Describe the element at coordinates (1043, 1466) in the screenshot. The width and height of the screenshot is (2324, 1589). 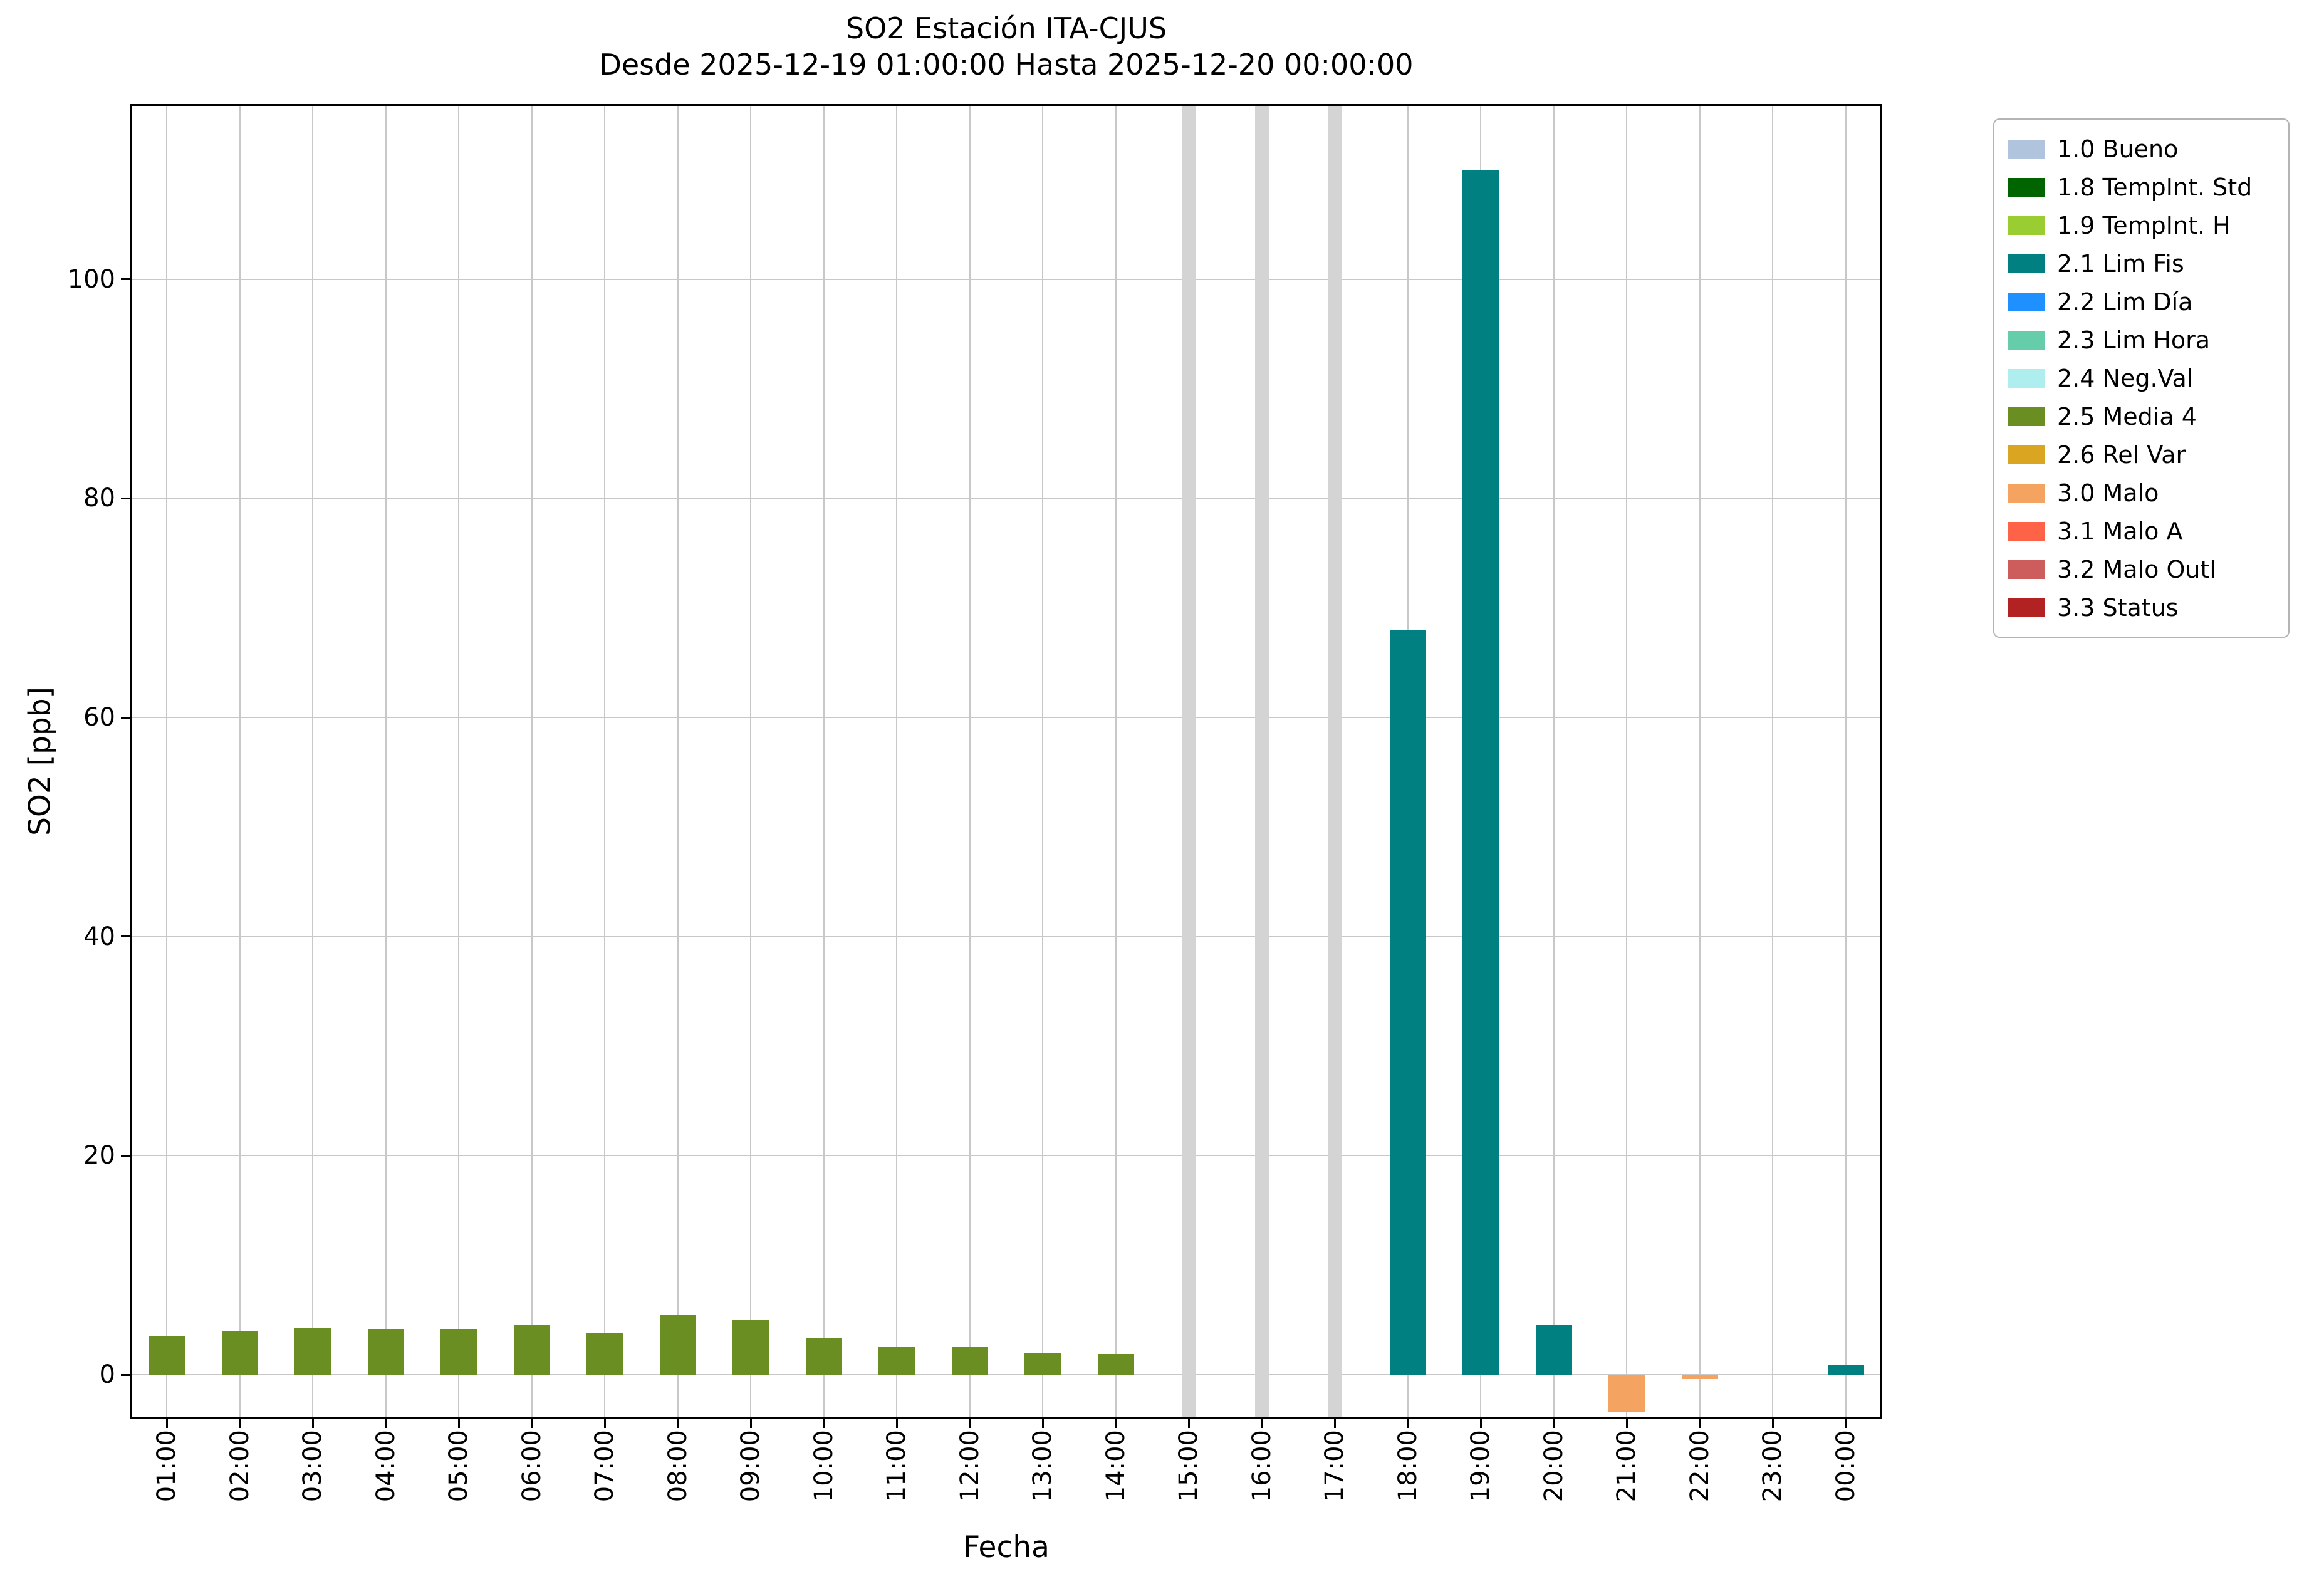
I see `x-tick-label: 13:00` at that location.